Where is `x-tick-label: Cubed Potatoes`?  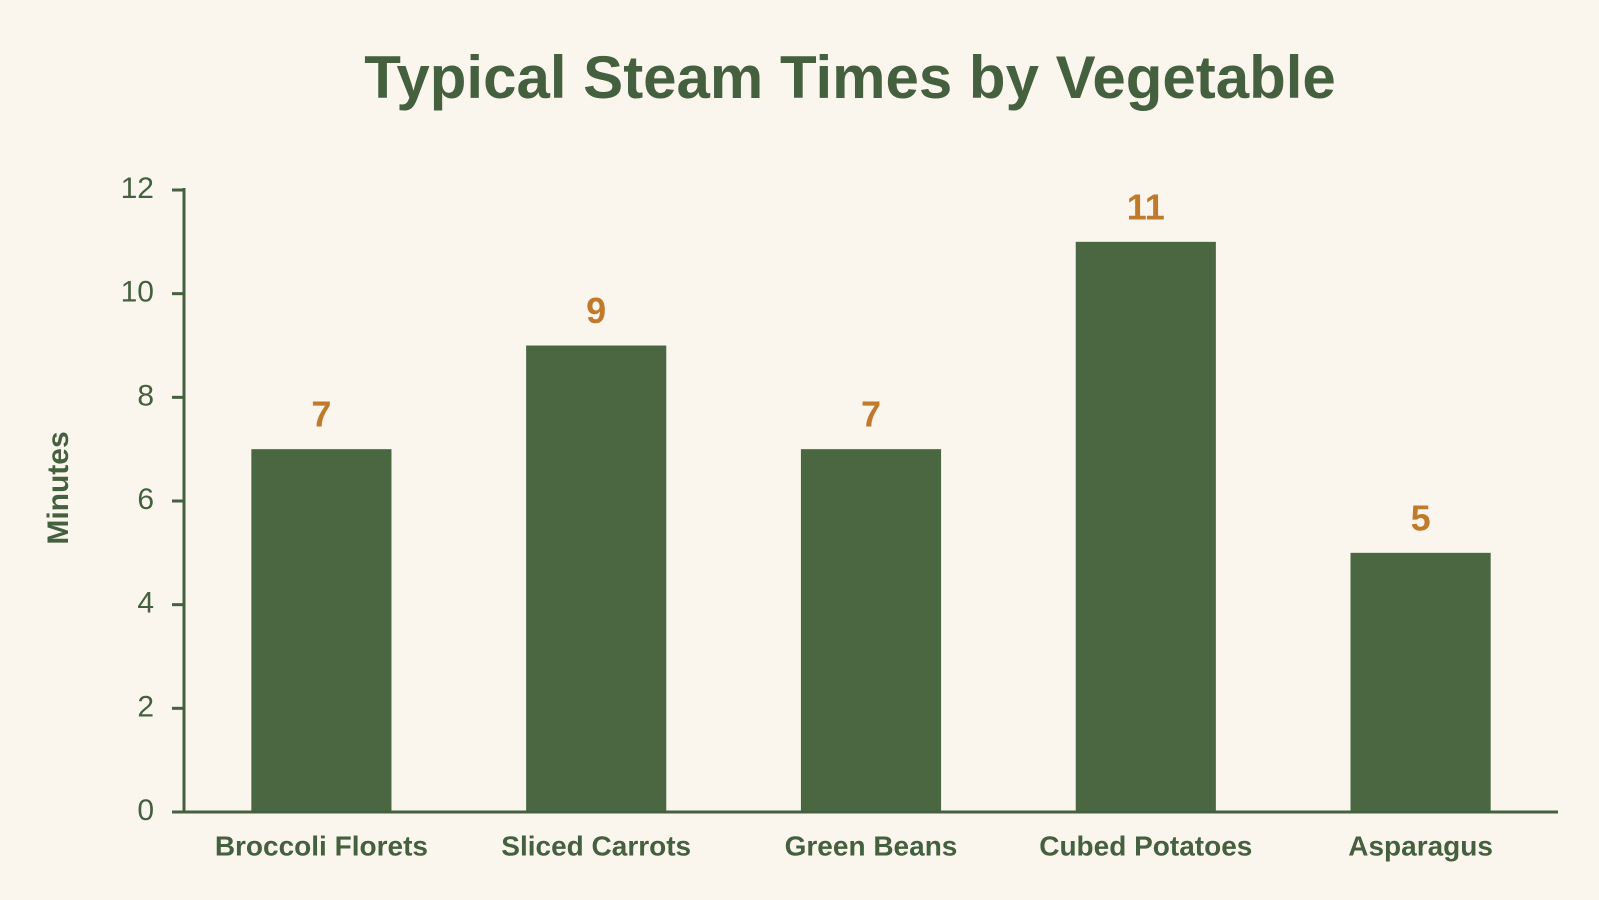
x-tick-label: Cubed Potatoes is located at coordinates (1145, 845).